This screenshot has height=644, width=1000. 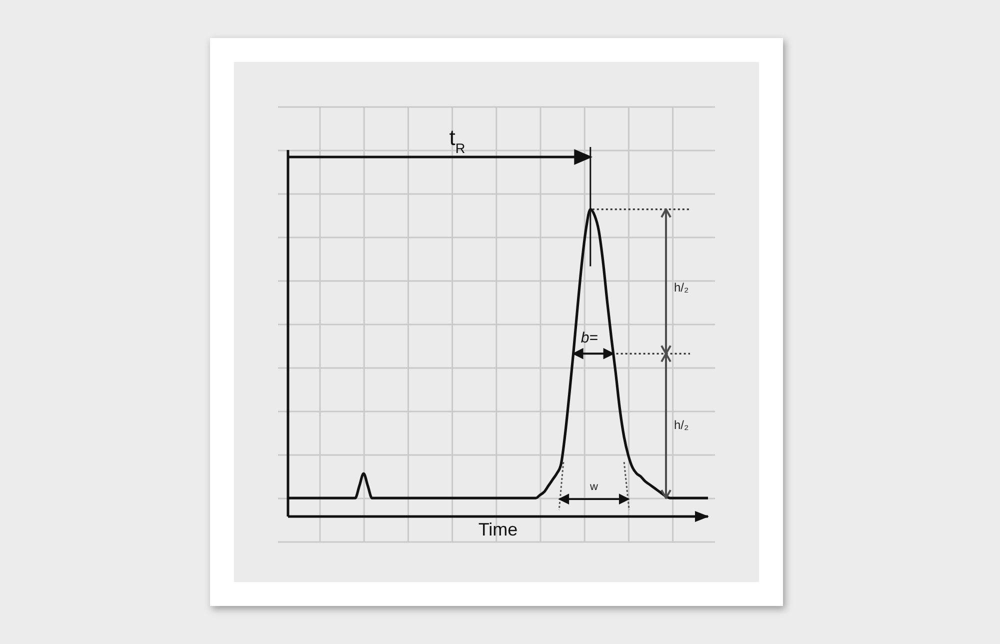 I want to click on x-axis-title: Time, so click(x=498, y=530).